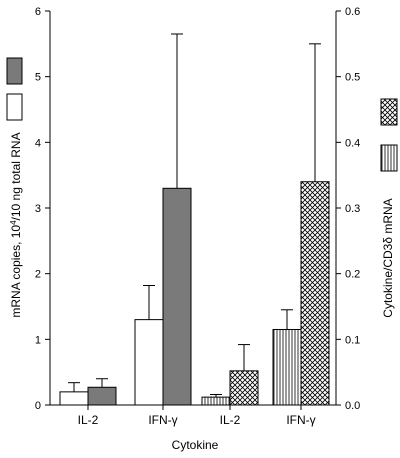 Image resolution: width=400 pixels, height=458 pixels. I want to click on right-tick-label: 0.4, so click(352, 143).